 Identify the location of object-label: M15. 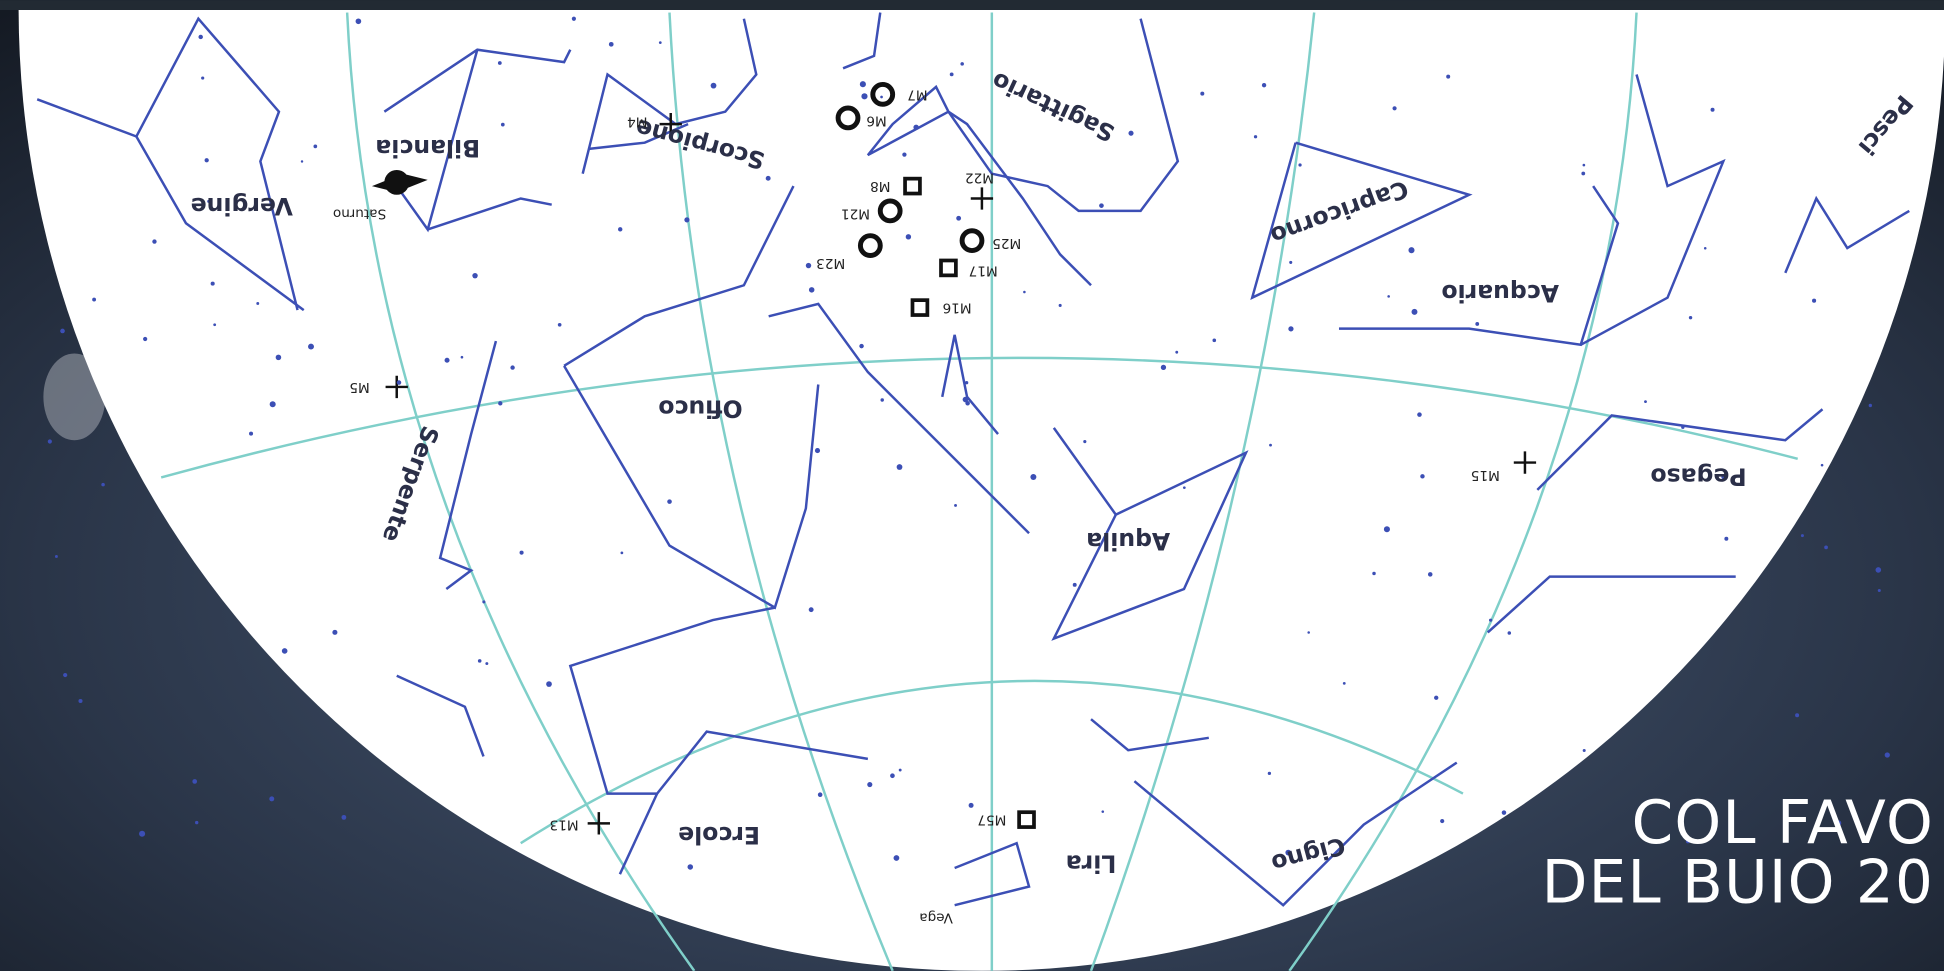
(1485, 475).